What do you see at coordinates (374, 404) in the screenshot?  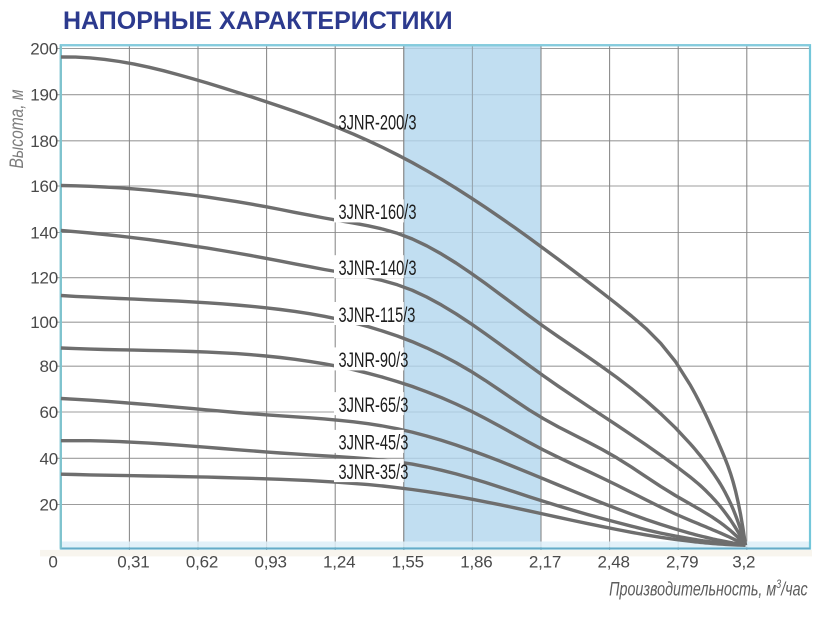 I see `svg-text: 3JNR-65/3` at bounding box center [374, 404].